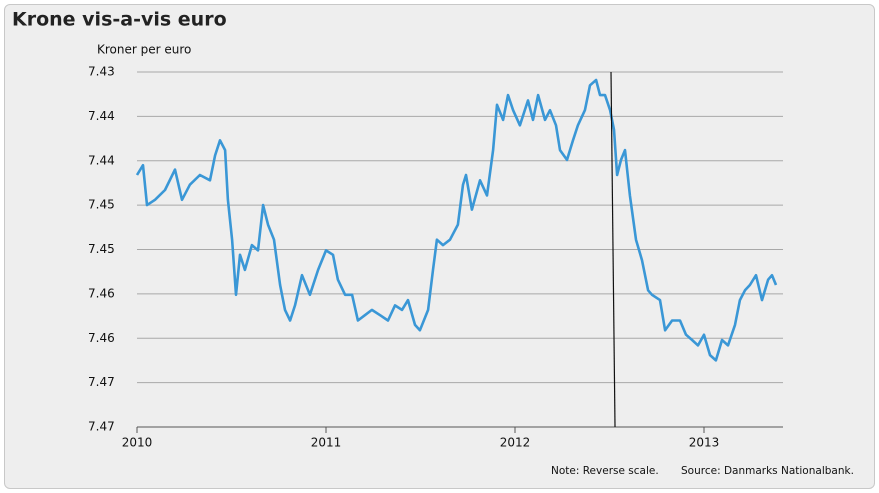 This screenshot has height=493, width=879. I want to click on x-tick-label: 2010, so click(137, 443).